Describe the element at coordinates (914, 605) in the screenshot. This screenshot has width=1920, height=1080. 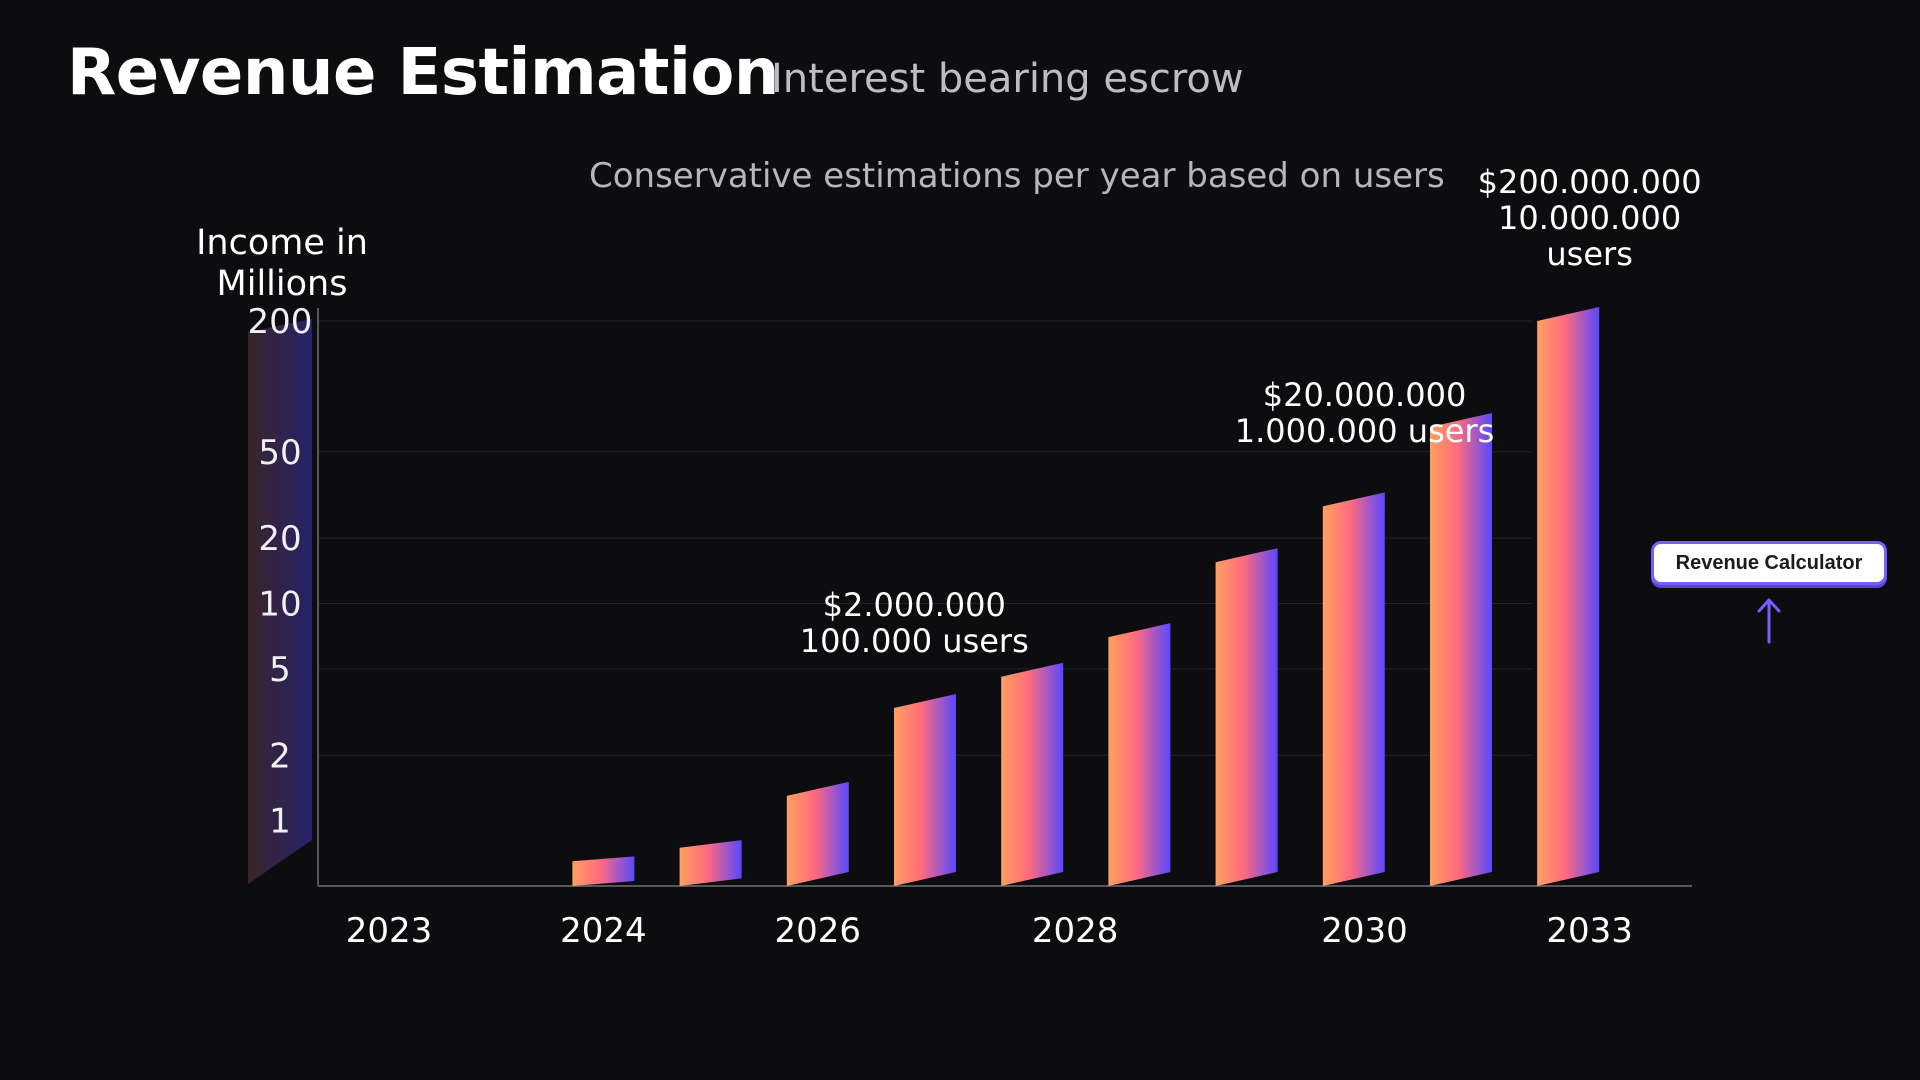
I see `data-annotation: $2.000.000` at that location.